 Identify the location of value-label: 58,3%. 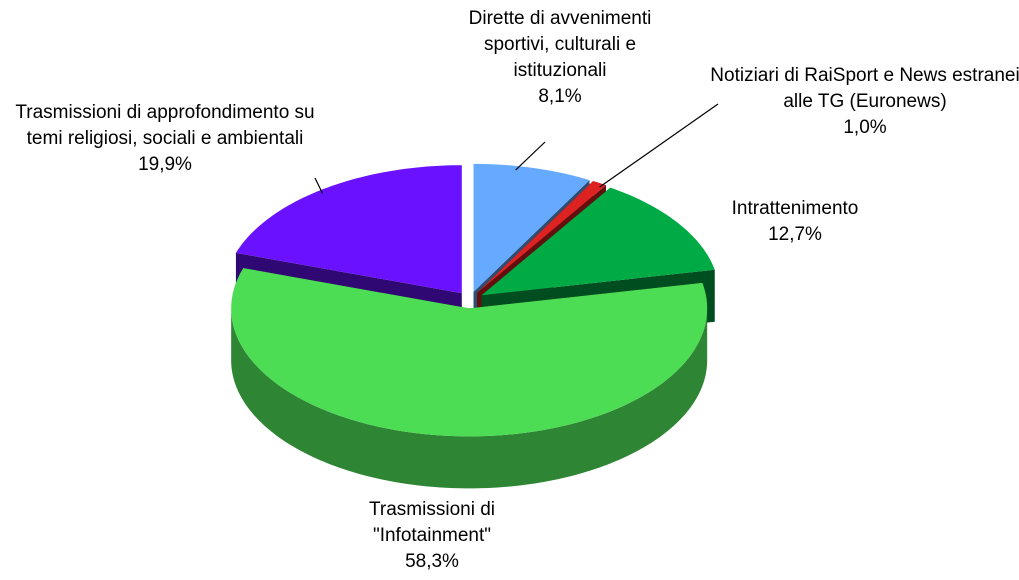
(432, 561).